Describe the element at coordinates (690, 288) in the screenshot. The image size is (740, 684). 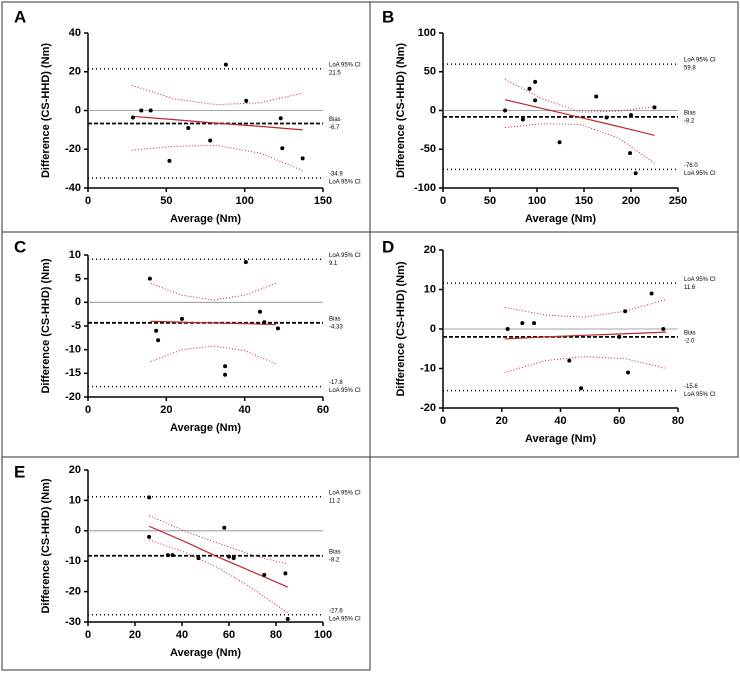
I see `loa-value: 11.6` at that location.